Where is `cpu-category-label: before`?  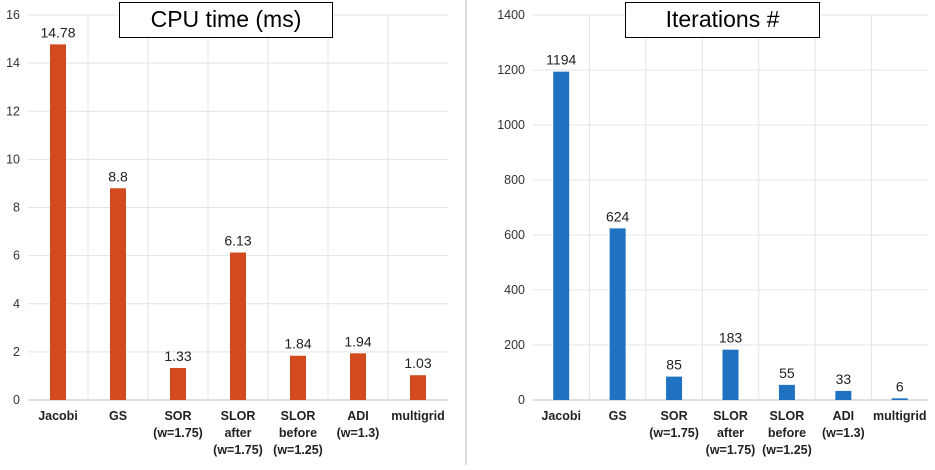
cpu-category-label: before is located at coordinates (298, 433).